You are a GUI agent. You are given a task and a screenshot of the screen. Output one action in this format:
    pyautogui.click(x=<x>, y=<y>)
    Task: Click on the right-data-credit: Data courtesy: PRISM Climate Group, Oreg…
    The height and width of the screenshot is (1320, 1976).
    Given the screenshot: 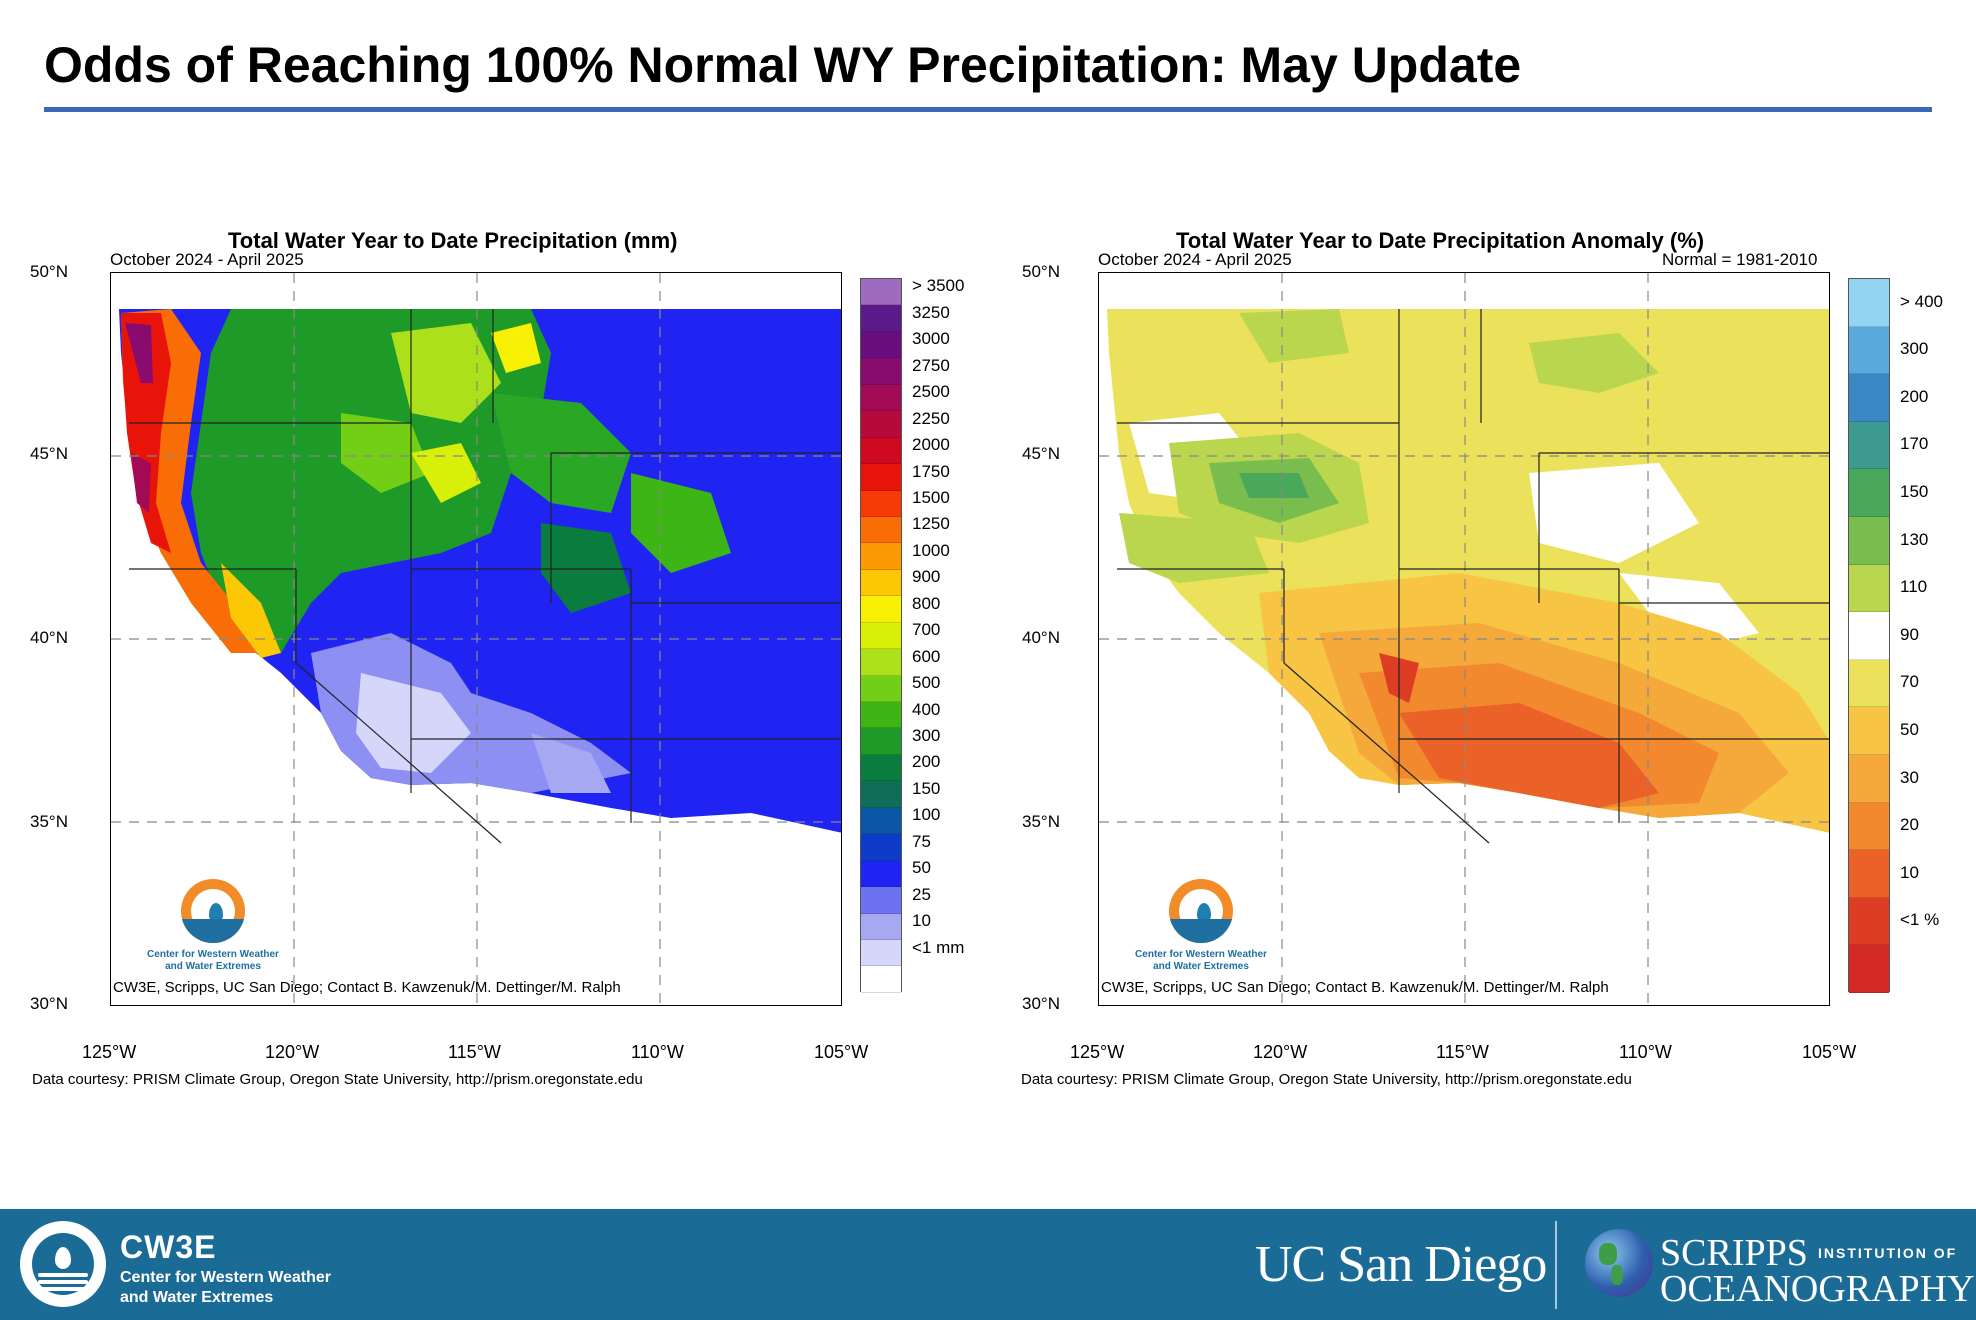 What is the action you would take?
    pyautogui.click(x=1326, y=1079)
    